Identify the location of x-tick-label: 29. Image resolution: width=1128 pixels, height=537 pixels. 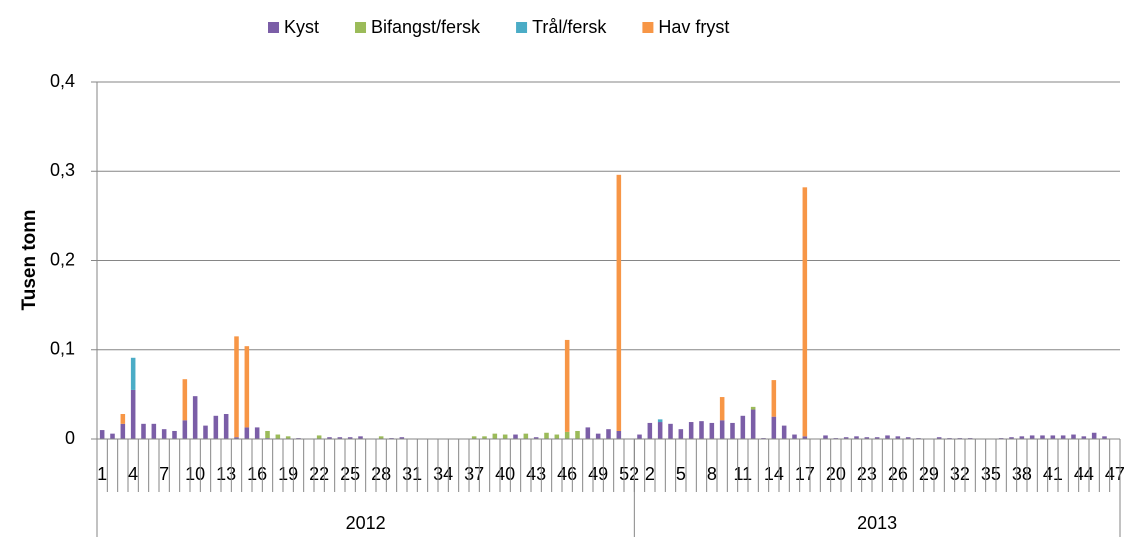
(929, 474).